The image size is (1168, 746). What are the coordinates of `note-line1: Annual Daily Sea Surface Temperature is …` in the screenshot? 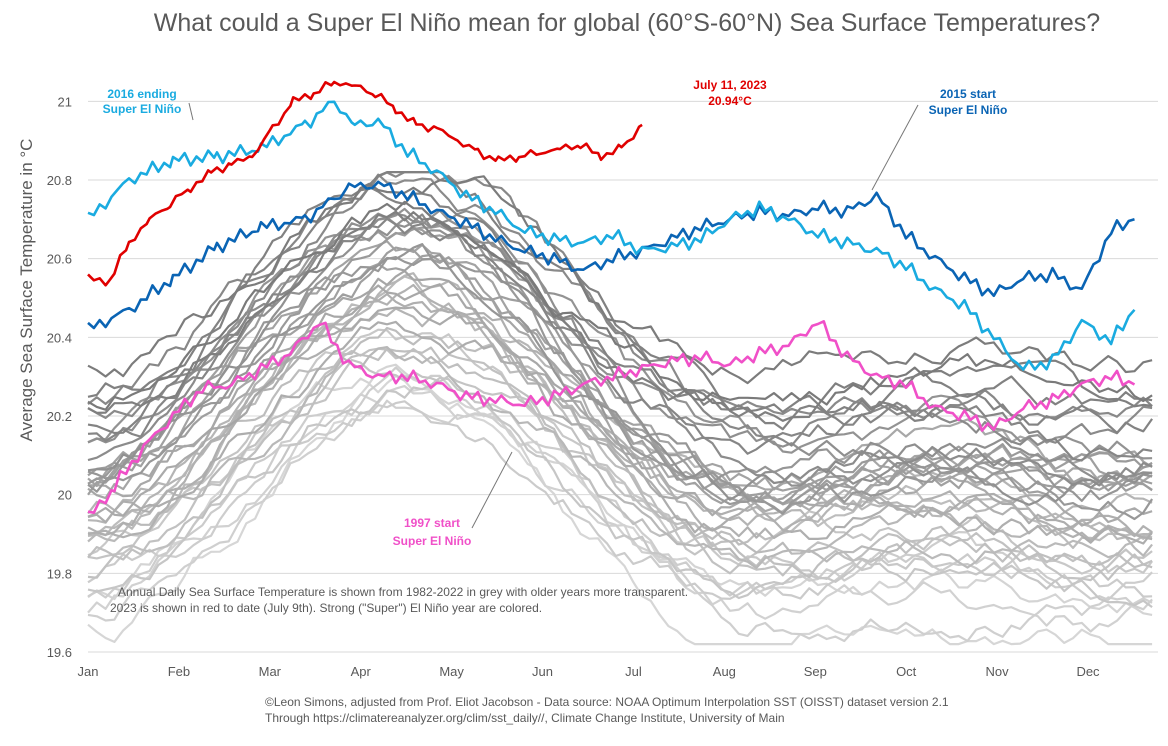 It's located at (403, 592).